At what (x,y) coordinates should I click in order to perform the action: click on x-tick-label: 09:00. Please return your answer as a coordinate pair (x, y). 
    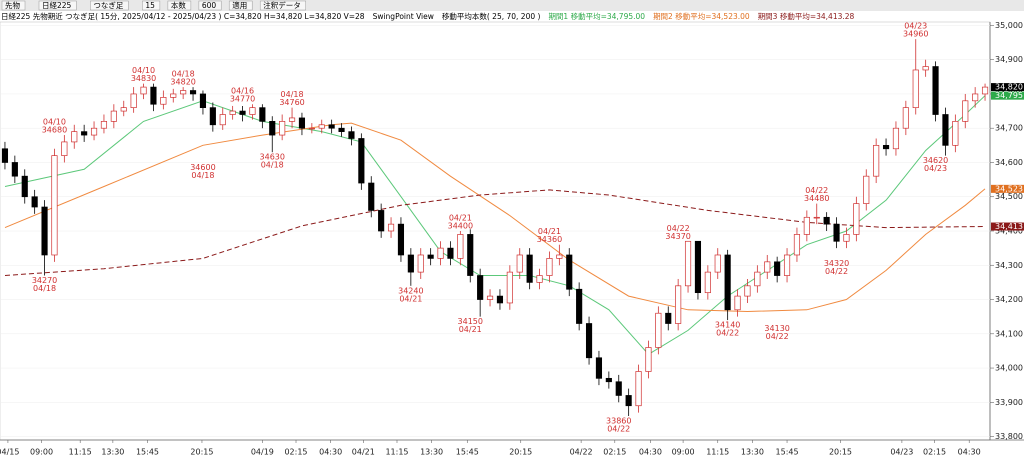
    Looking at the image, I should click on (683, 452).